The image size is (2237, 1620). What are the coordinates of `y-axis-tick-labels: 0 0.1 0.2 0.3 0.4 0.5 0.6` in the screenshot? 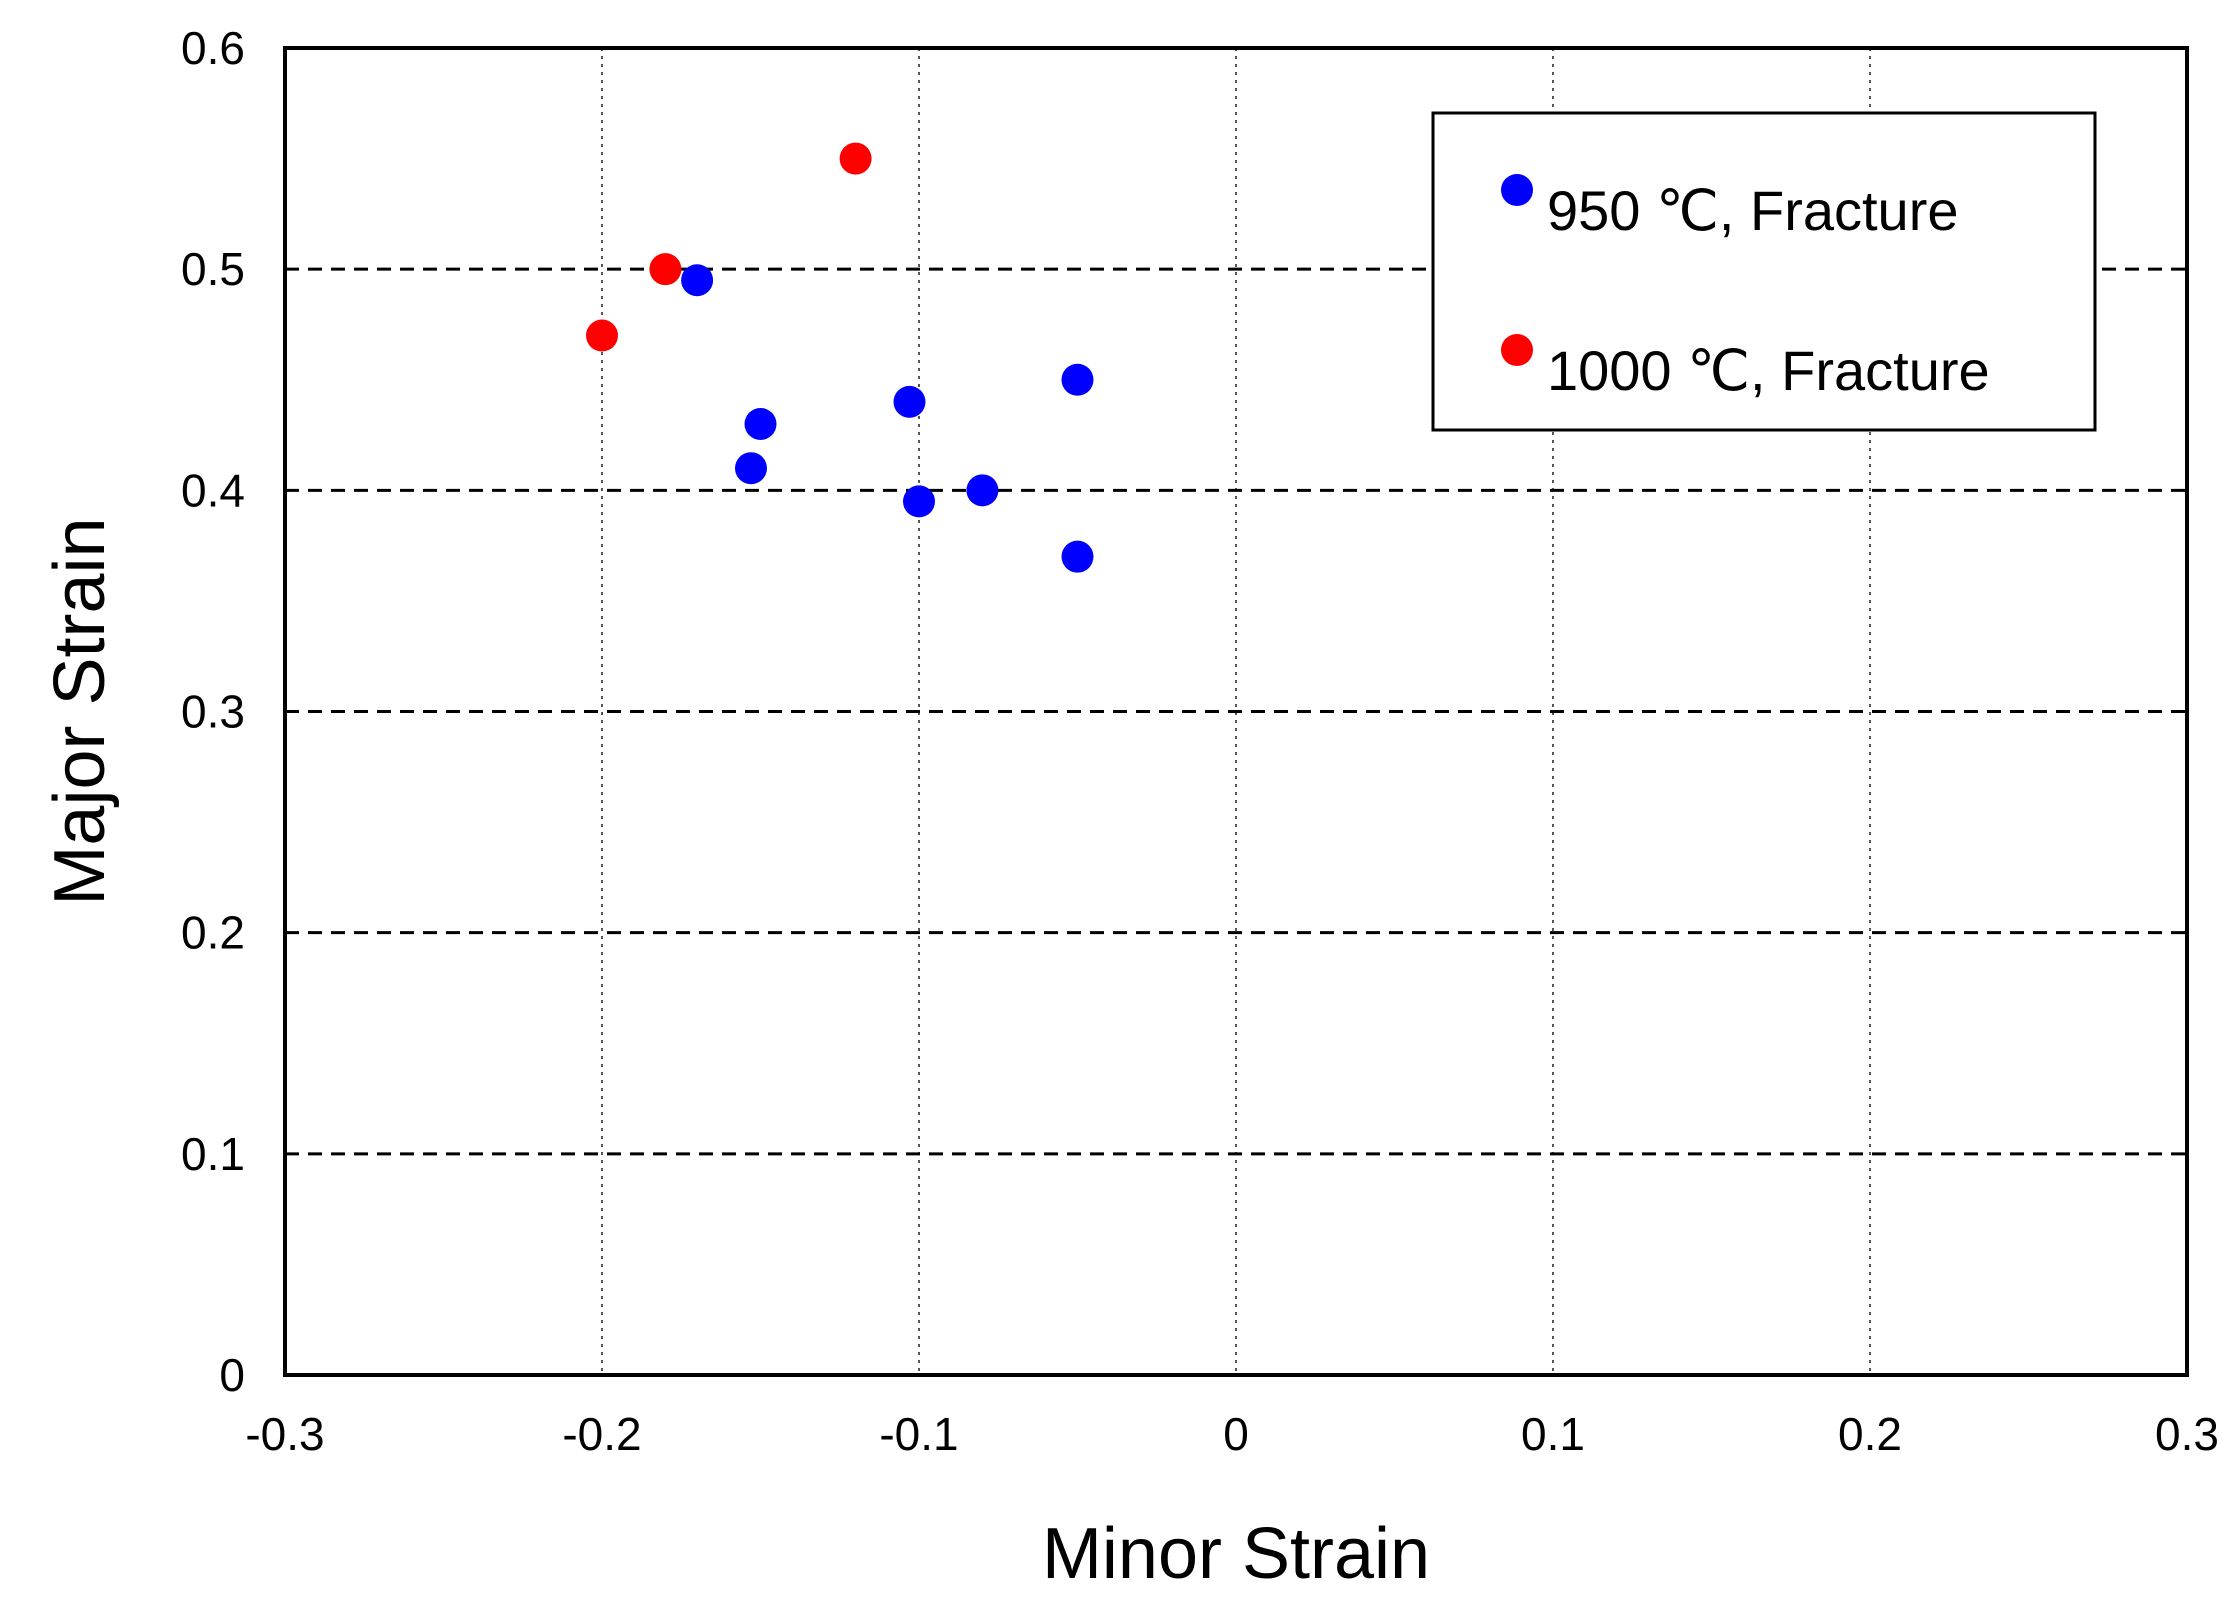 It's located at (213, 711).